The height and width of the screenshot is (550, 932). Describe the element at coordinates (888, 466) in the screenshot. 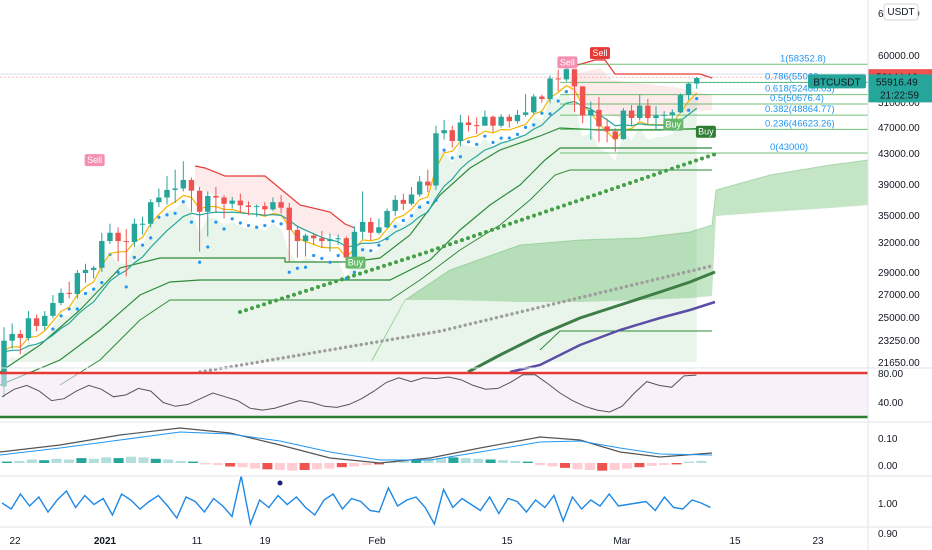

I see `macd-tick-label: 0.00` at that location.